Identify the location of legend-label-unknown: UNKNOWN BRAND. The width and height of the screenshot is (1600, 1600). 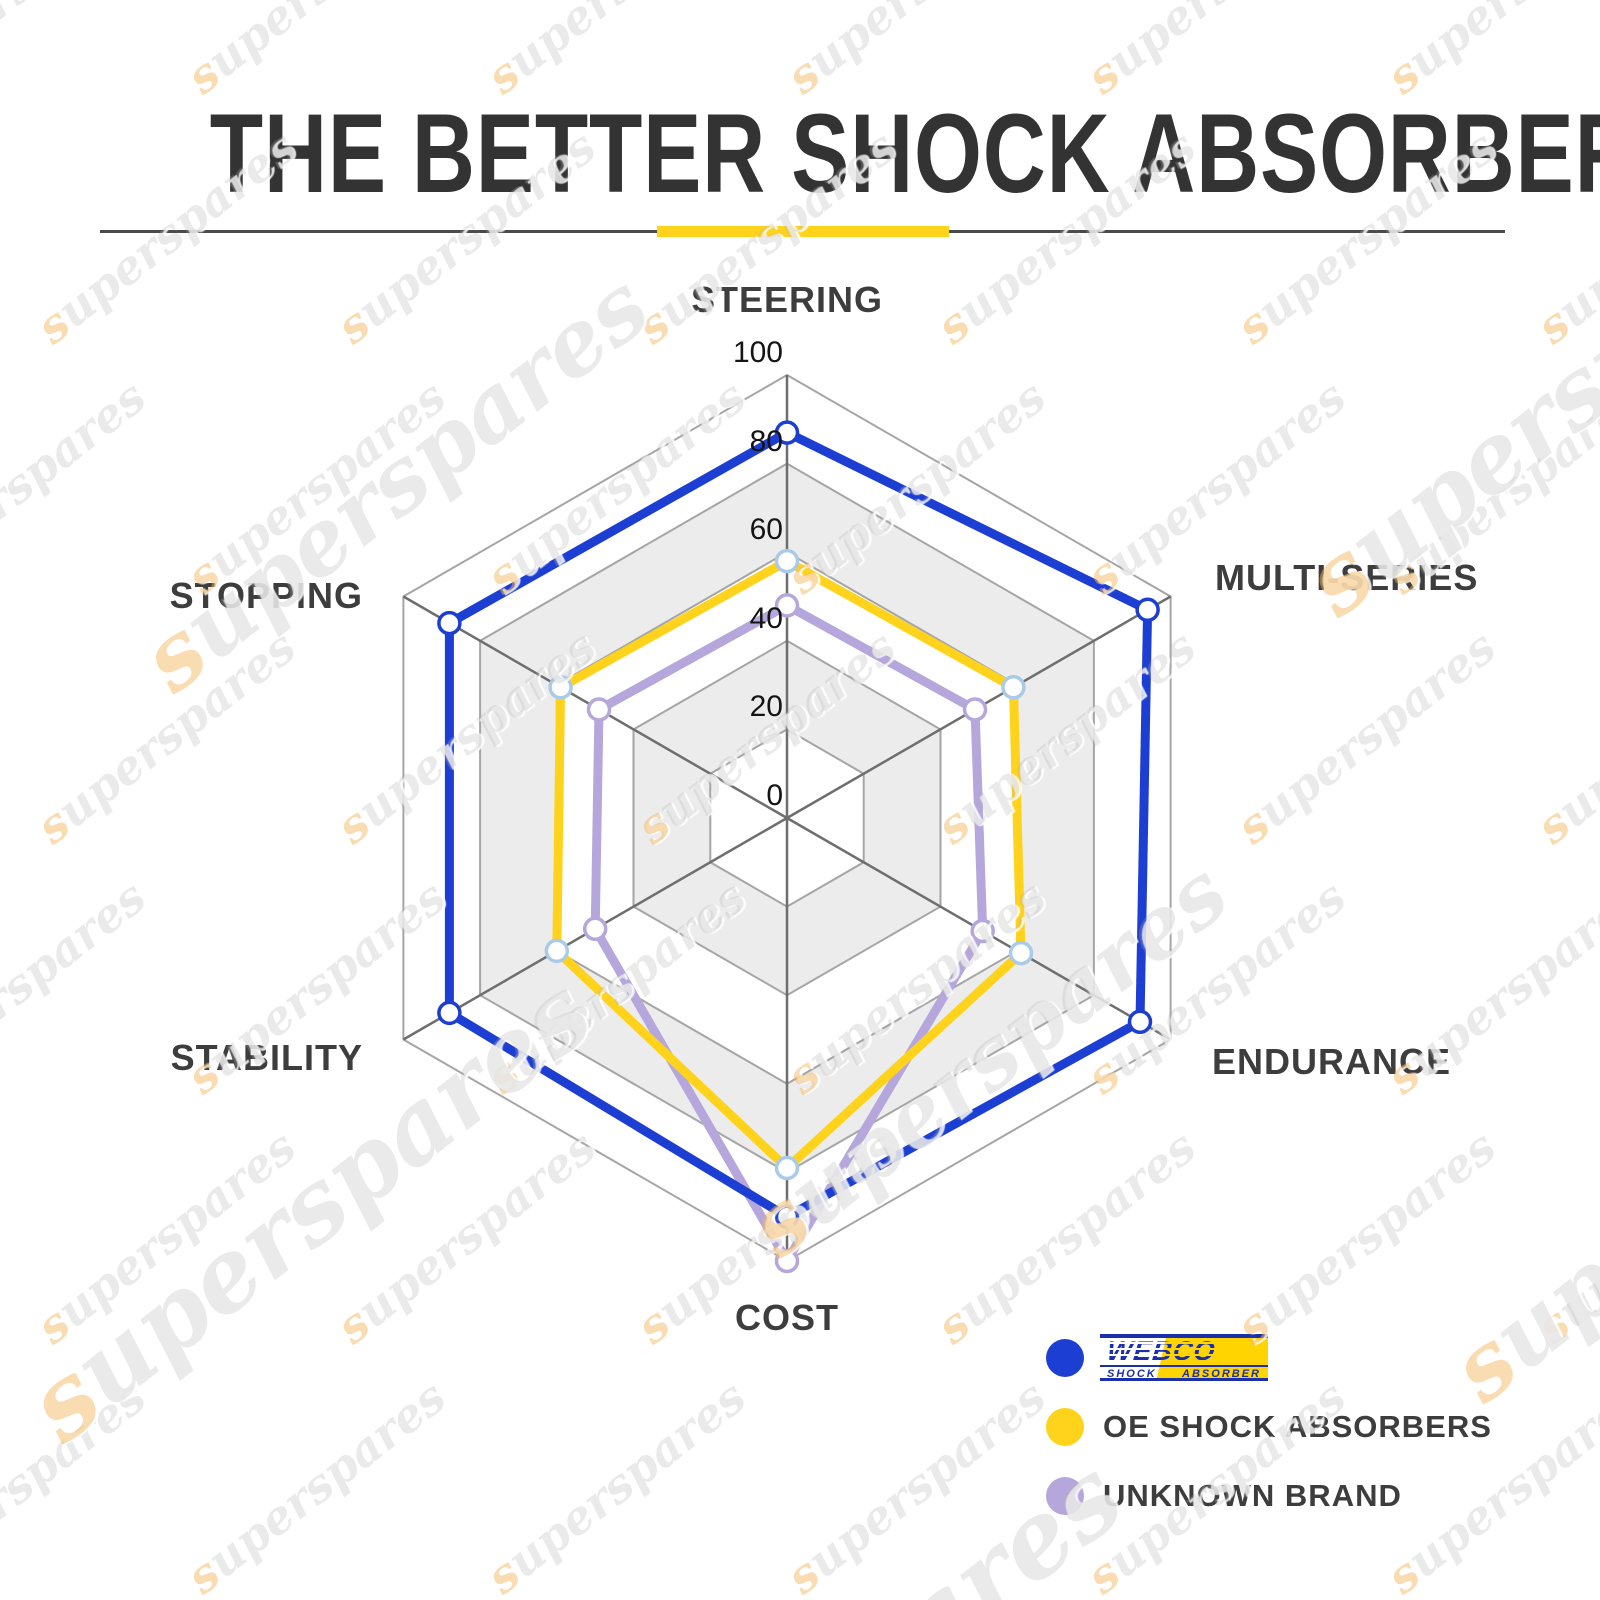
(1252, 1495).